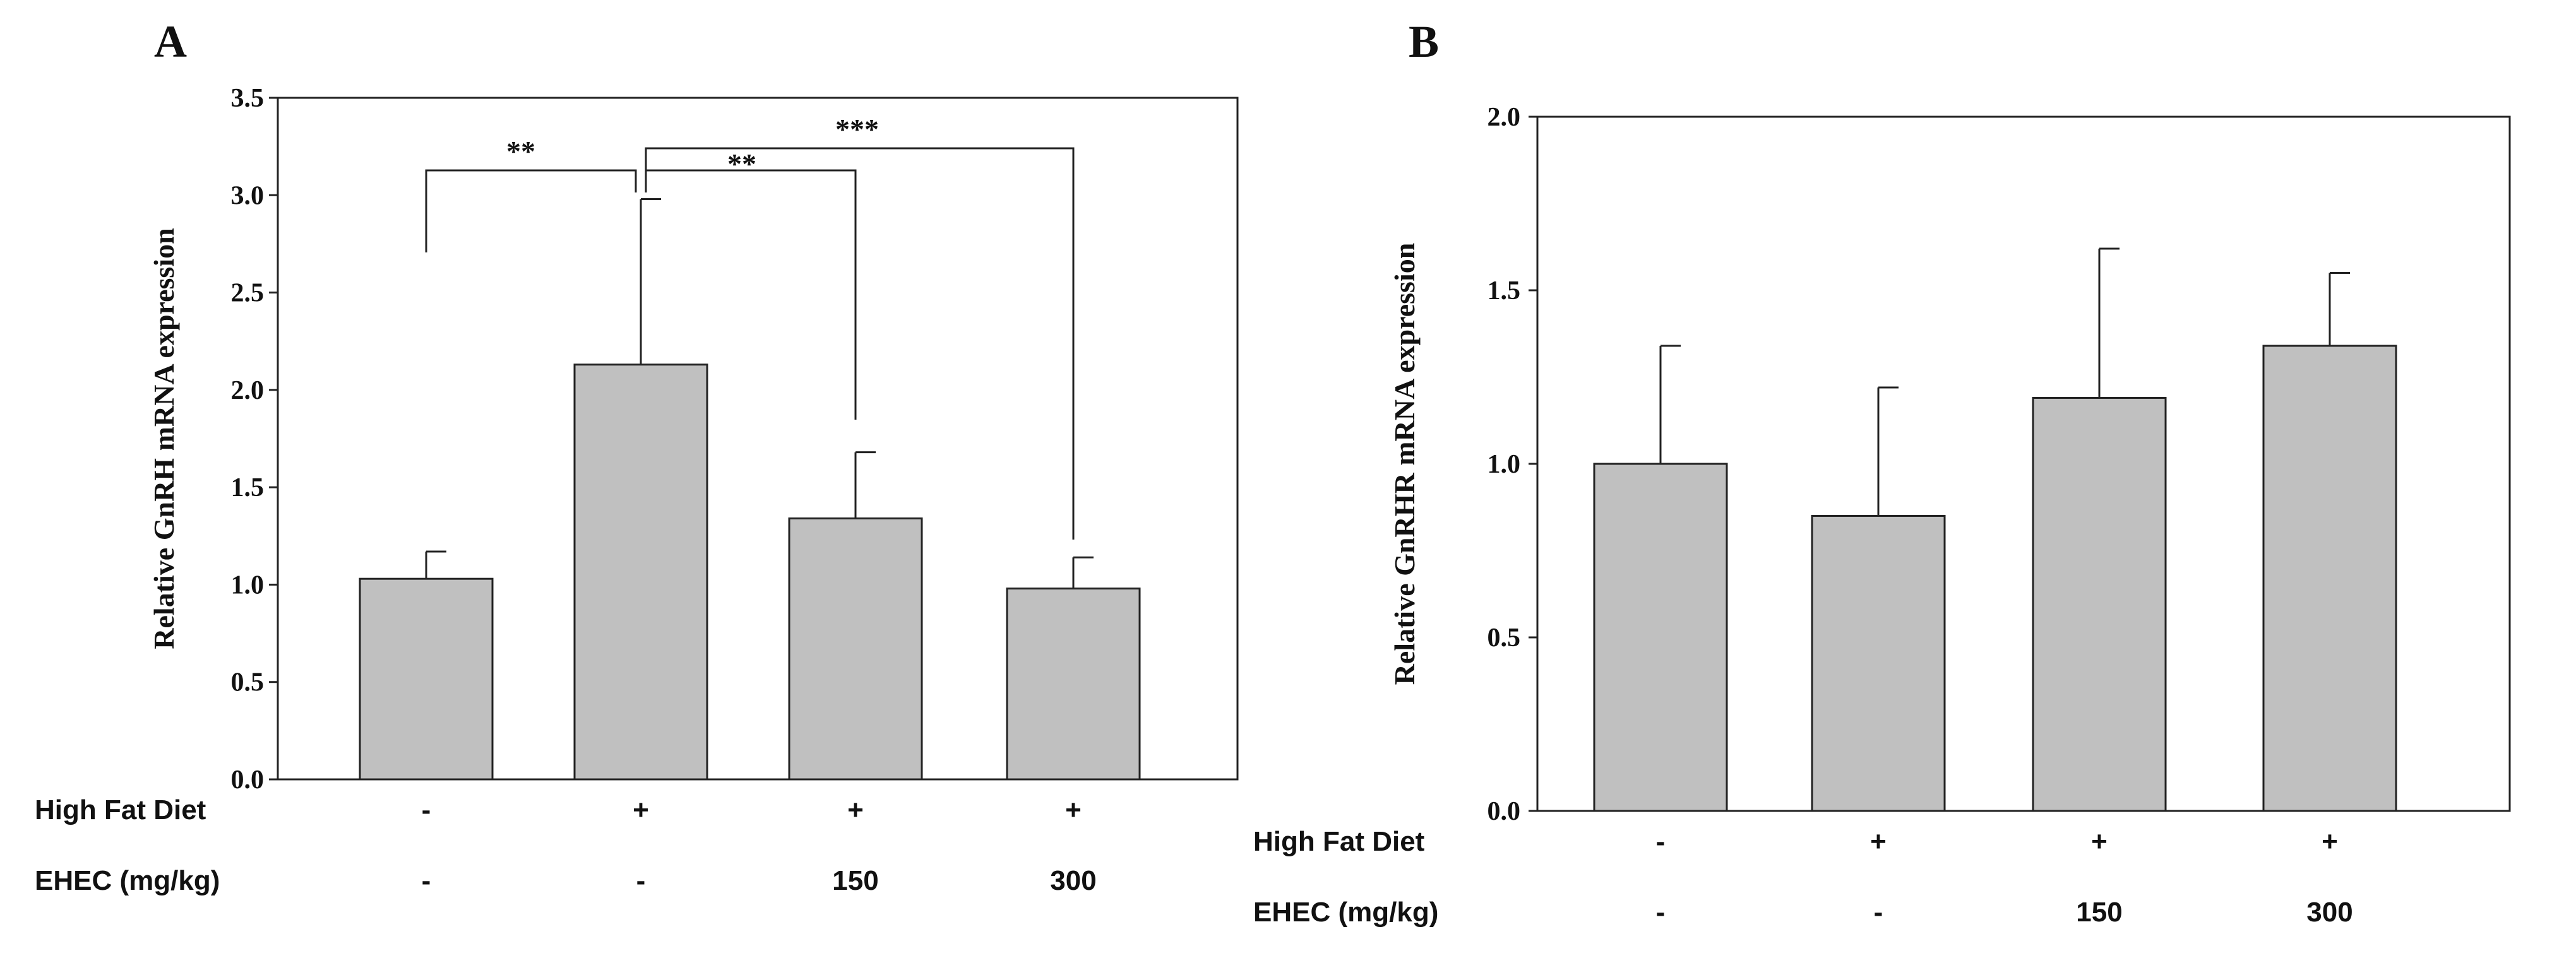  What do you see at coordinates (248, 293) in the screenshot?
I see `y-tick-label: 2.5` at bounding box center [248, 293].